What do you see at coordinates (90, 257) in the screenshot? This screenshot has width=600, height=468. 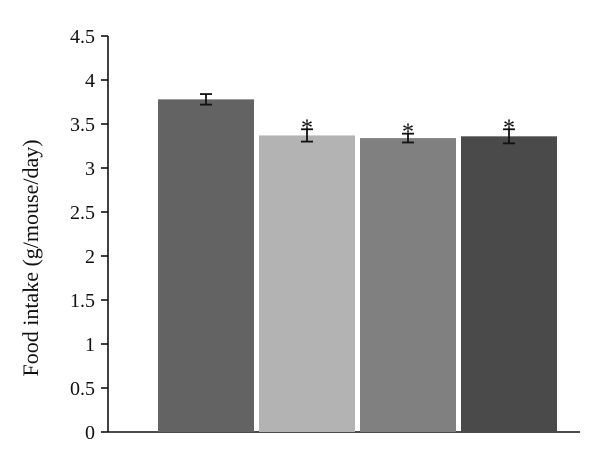 I see `y-tick-label: 2` at bounding box center [90, 257].